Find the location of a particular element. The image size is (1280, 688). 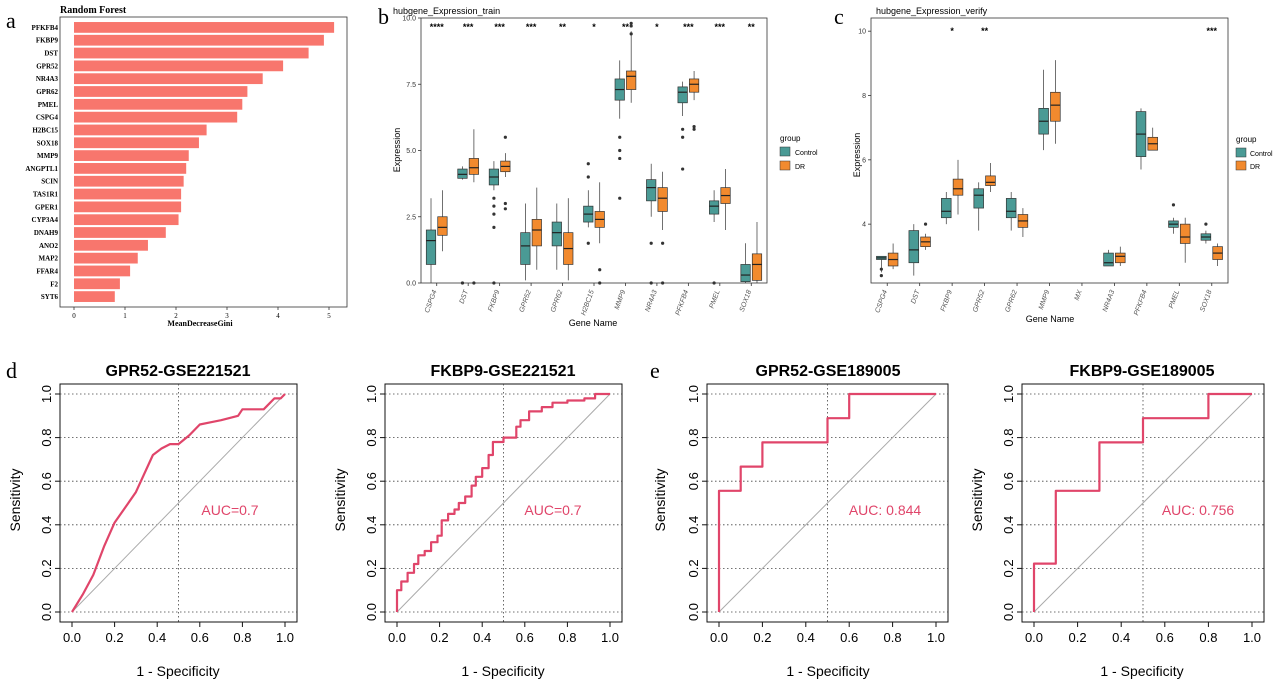

chart-a-ytick: FKBP9 is located at coordinates (47, 41).